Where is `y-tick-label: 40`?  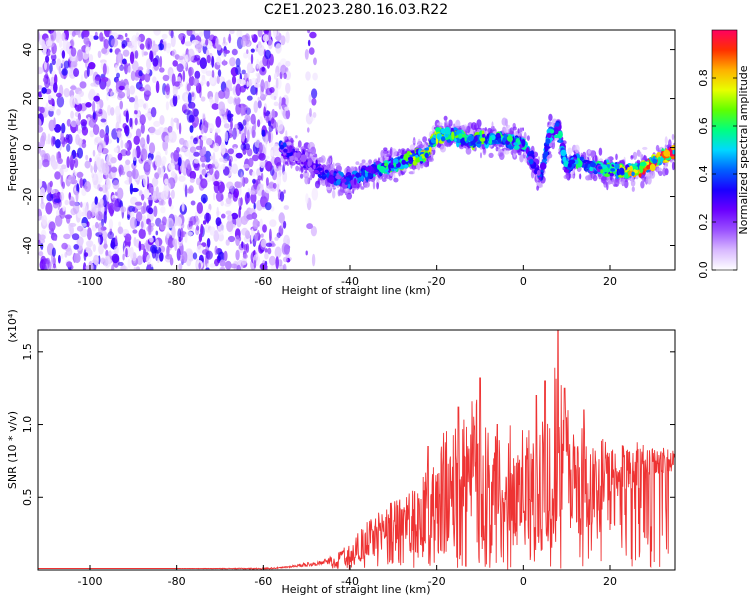
y-tick-label: 40 is located at coordinates (27, 50).